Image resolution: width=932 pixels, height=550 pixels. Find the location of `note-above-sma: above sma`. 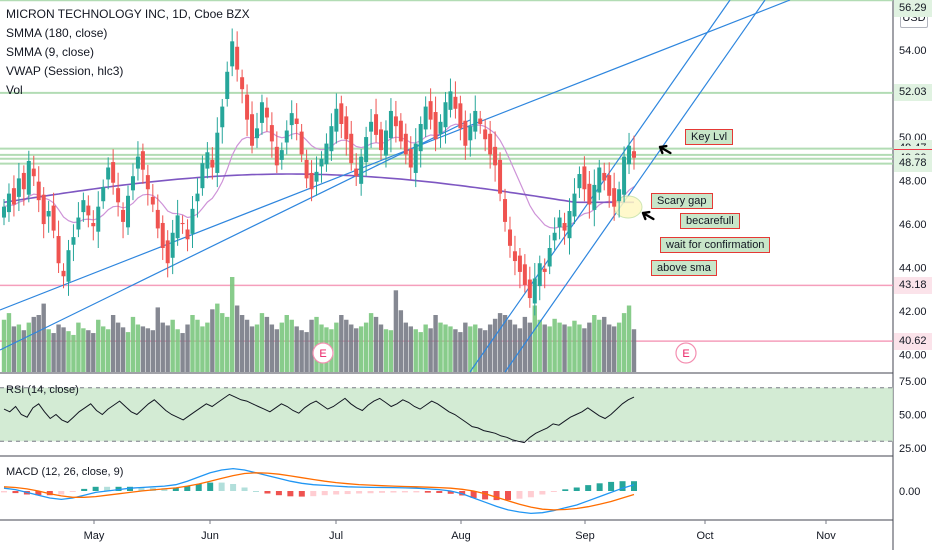

note-above-sma: above sma is located at coordinates (684, 268).